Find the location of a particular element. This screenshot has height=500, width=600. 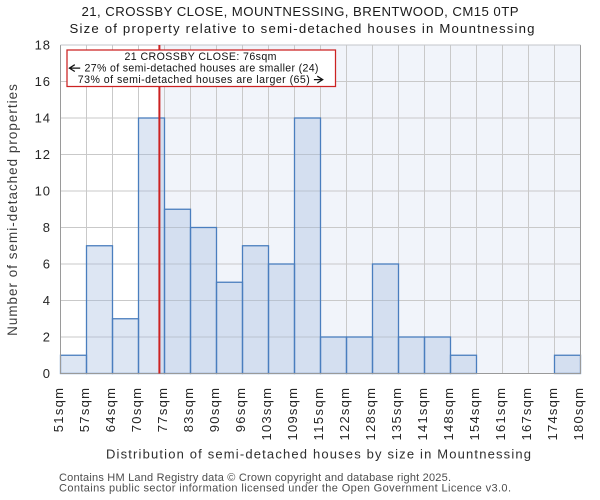

svg-text: 18 is located at coordinates (42, 45).